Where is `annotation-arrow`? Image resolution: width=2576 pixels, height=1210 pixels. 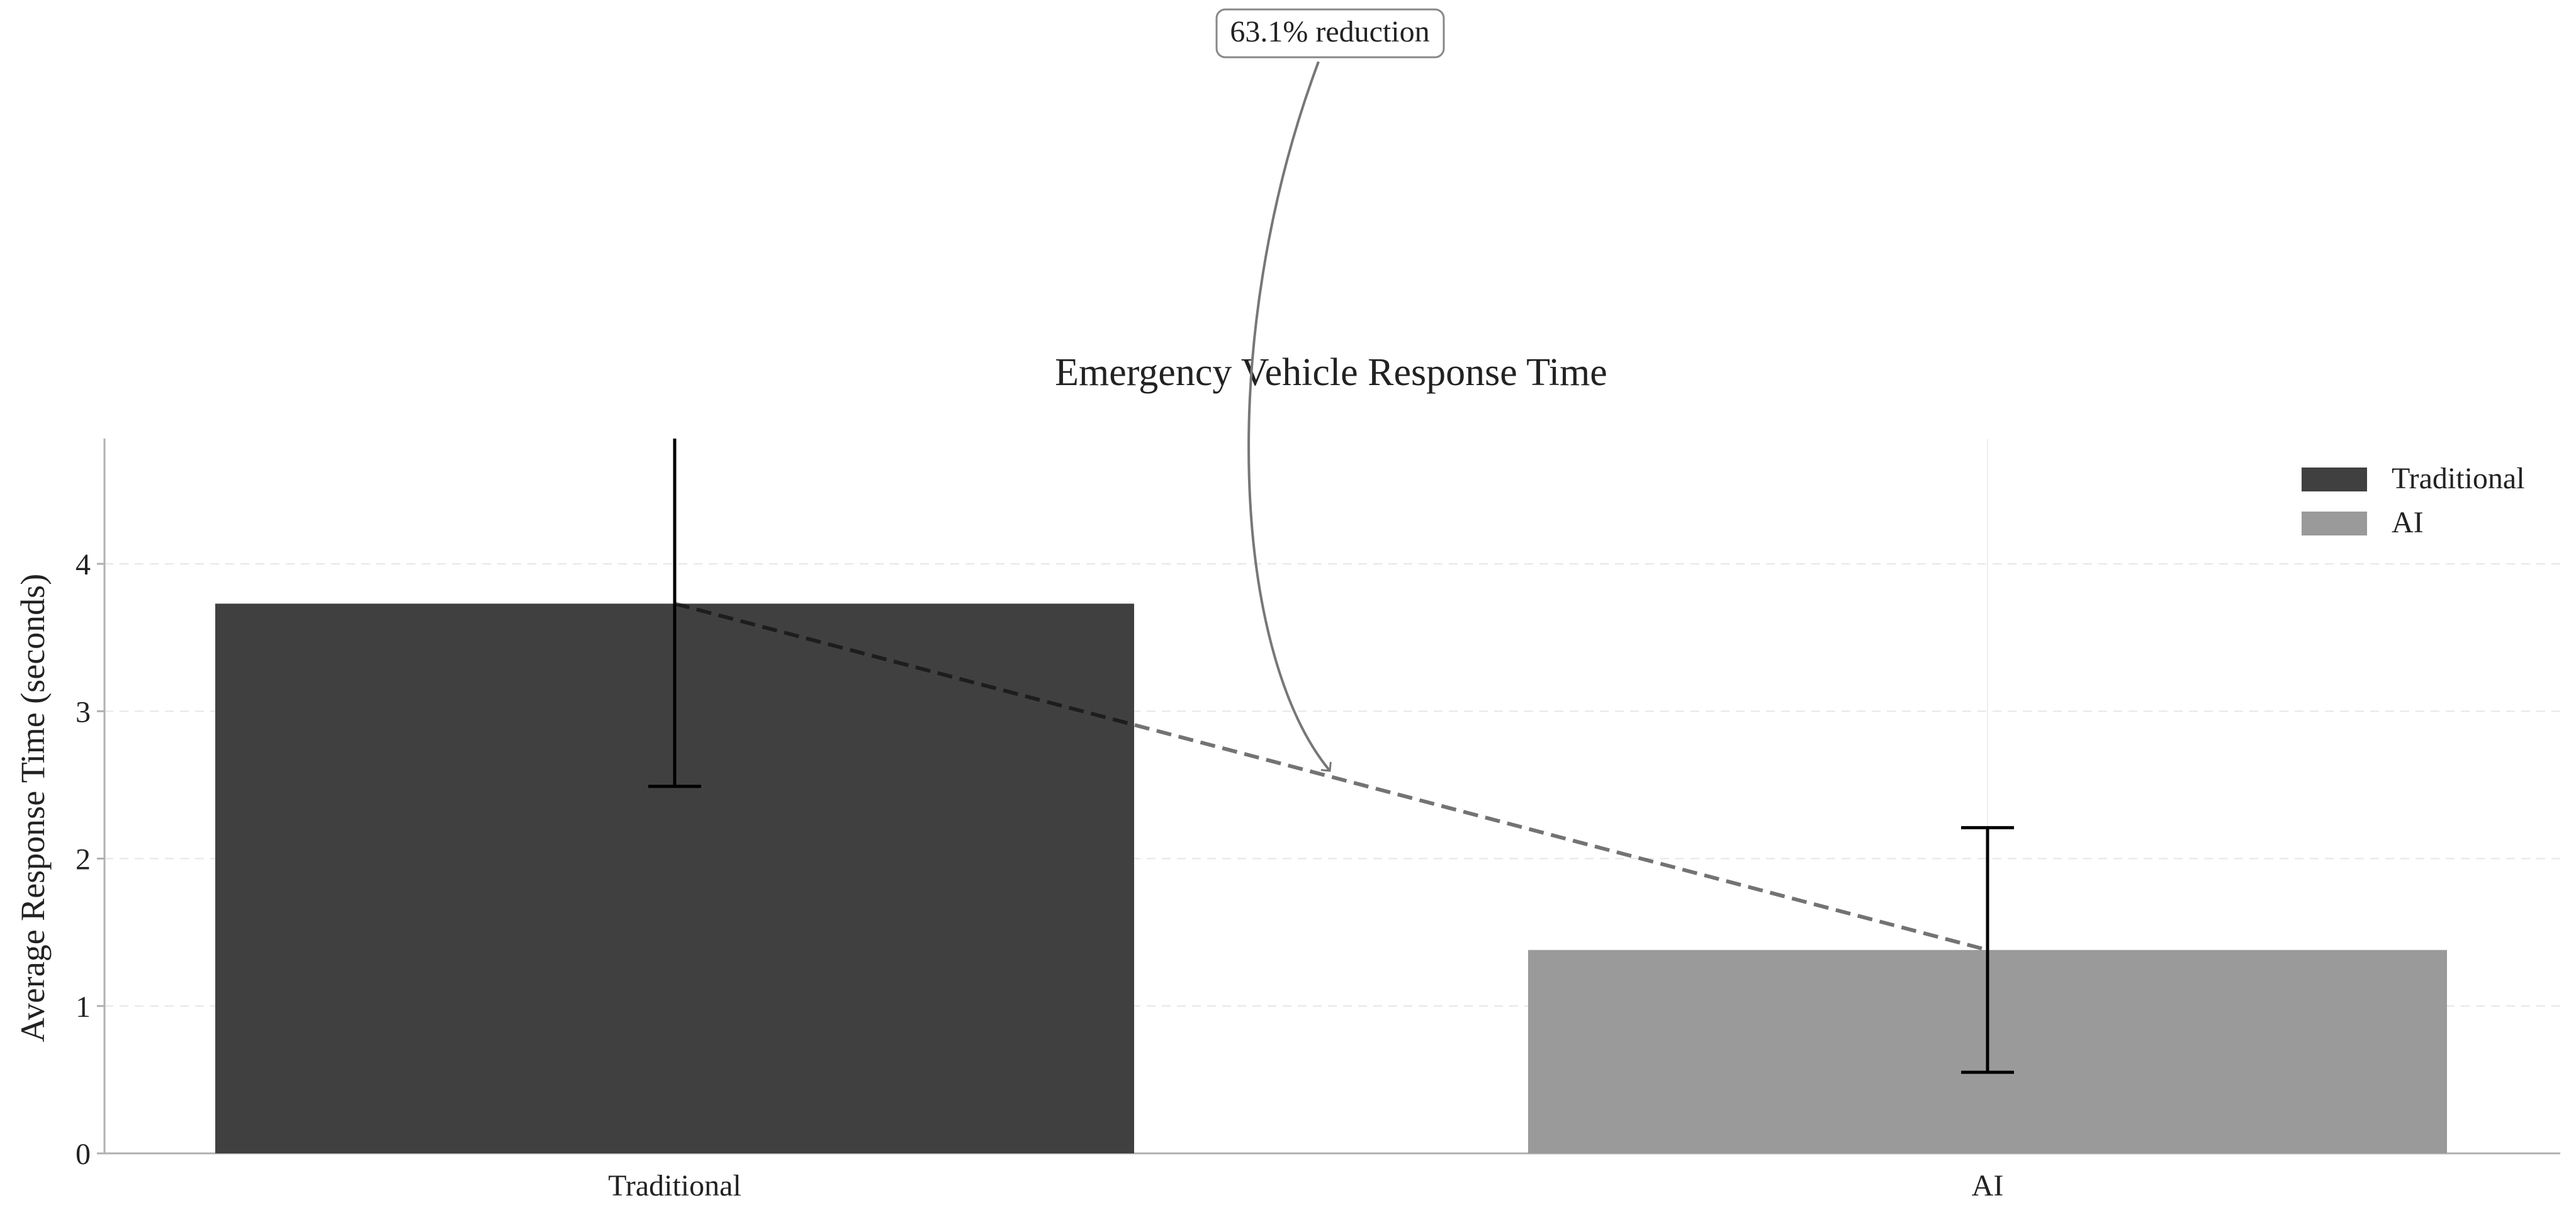 annotation-arrow is located at coordinates (1289, 416).